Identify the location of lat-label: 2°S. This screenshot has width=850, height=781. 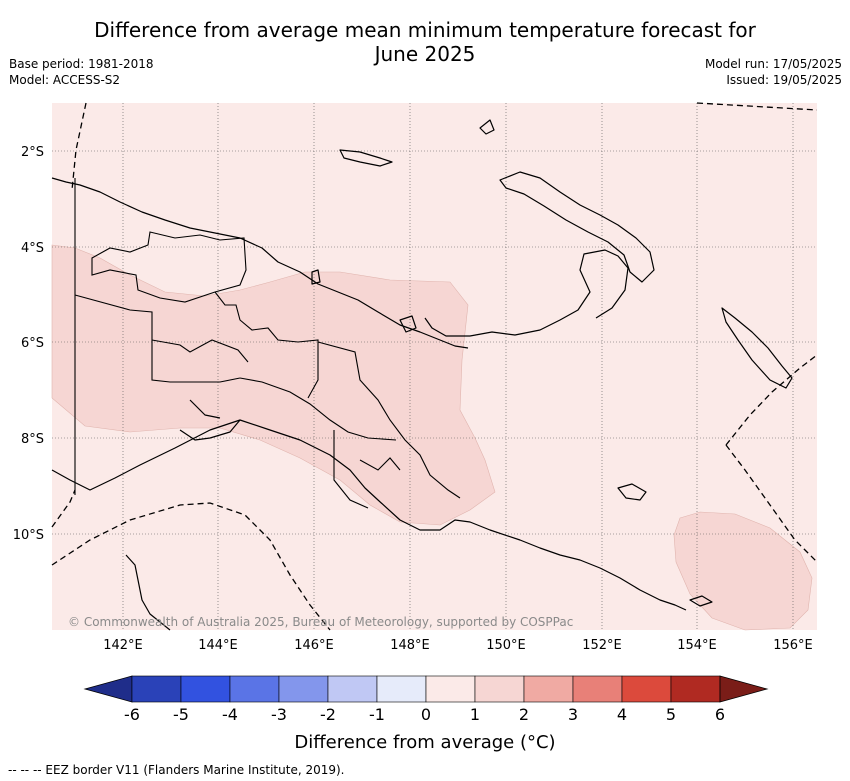
(32, 152).